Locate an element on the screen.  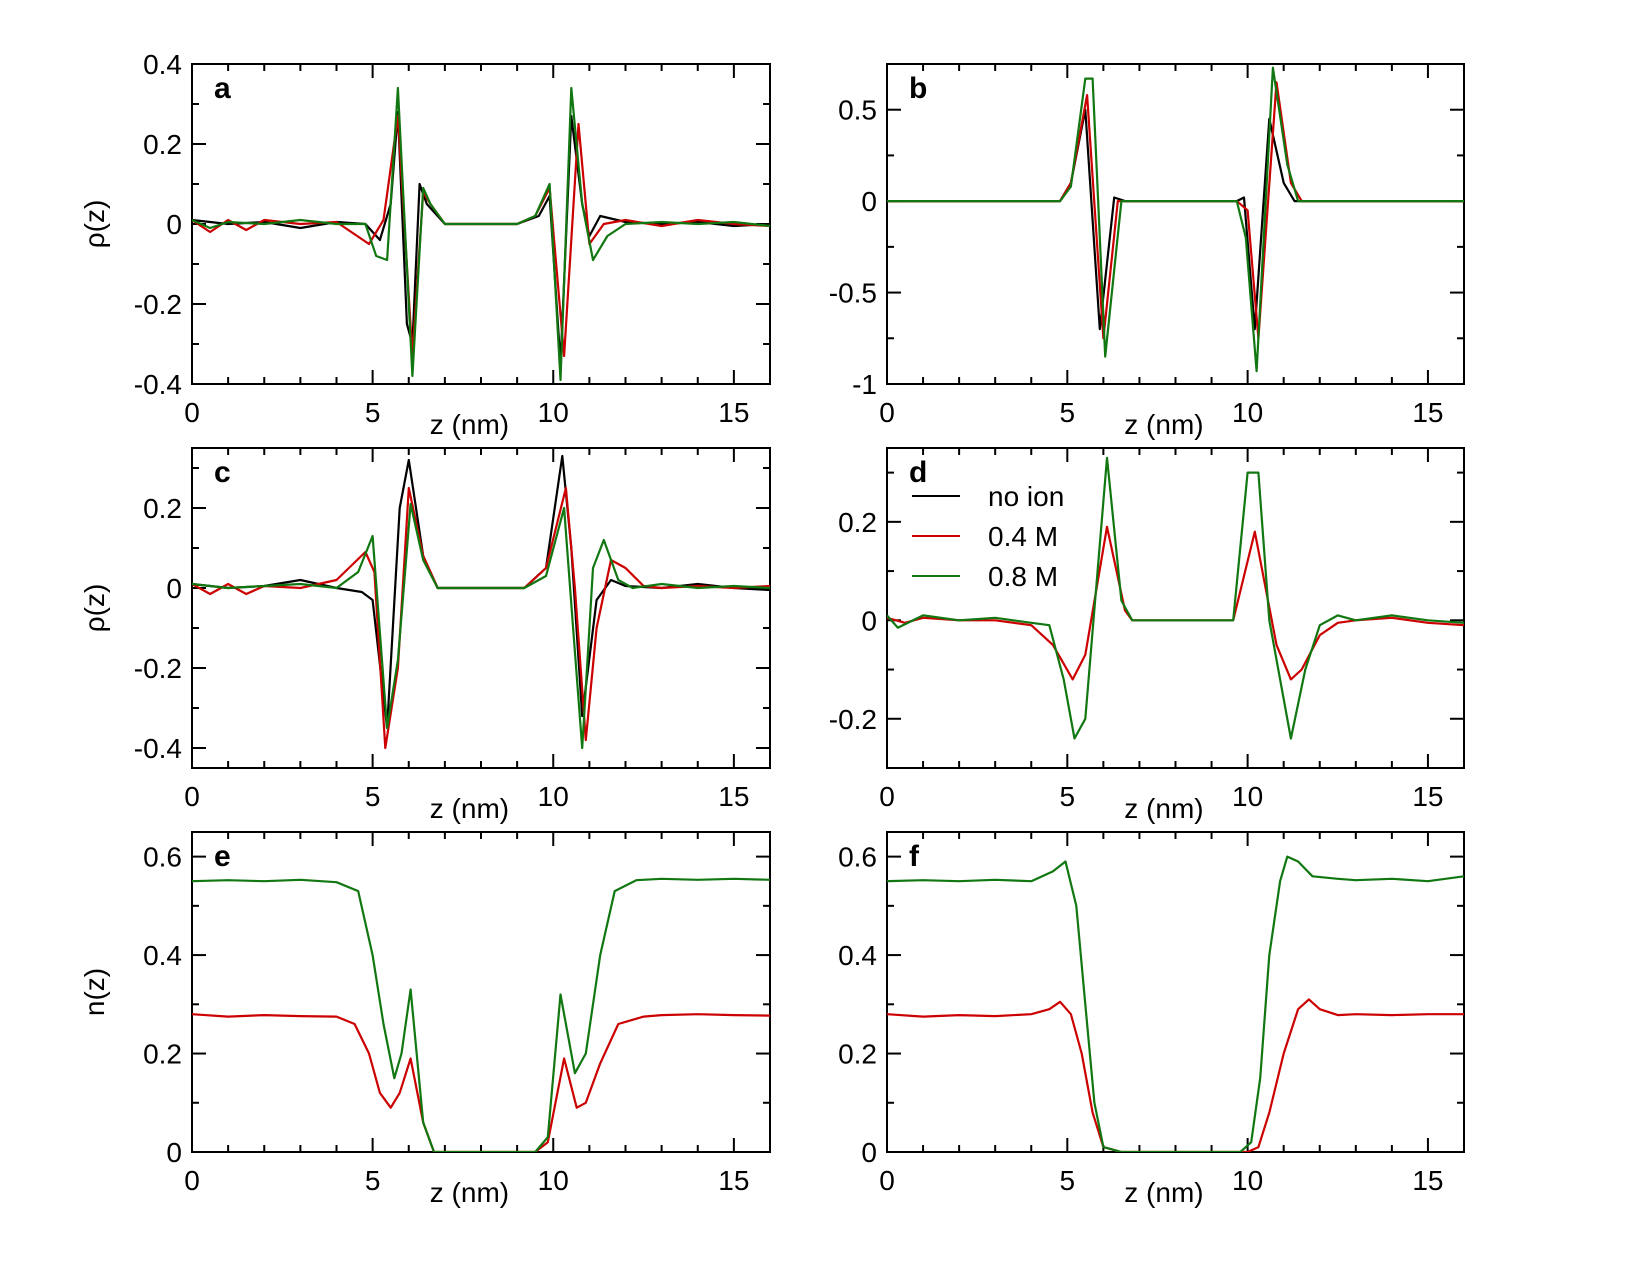
panel-letter-b: b is located at coordinates (918, 88).